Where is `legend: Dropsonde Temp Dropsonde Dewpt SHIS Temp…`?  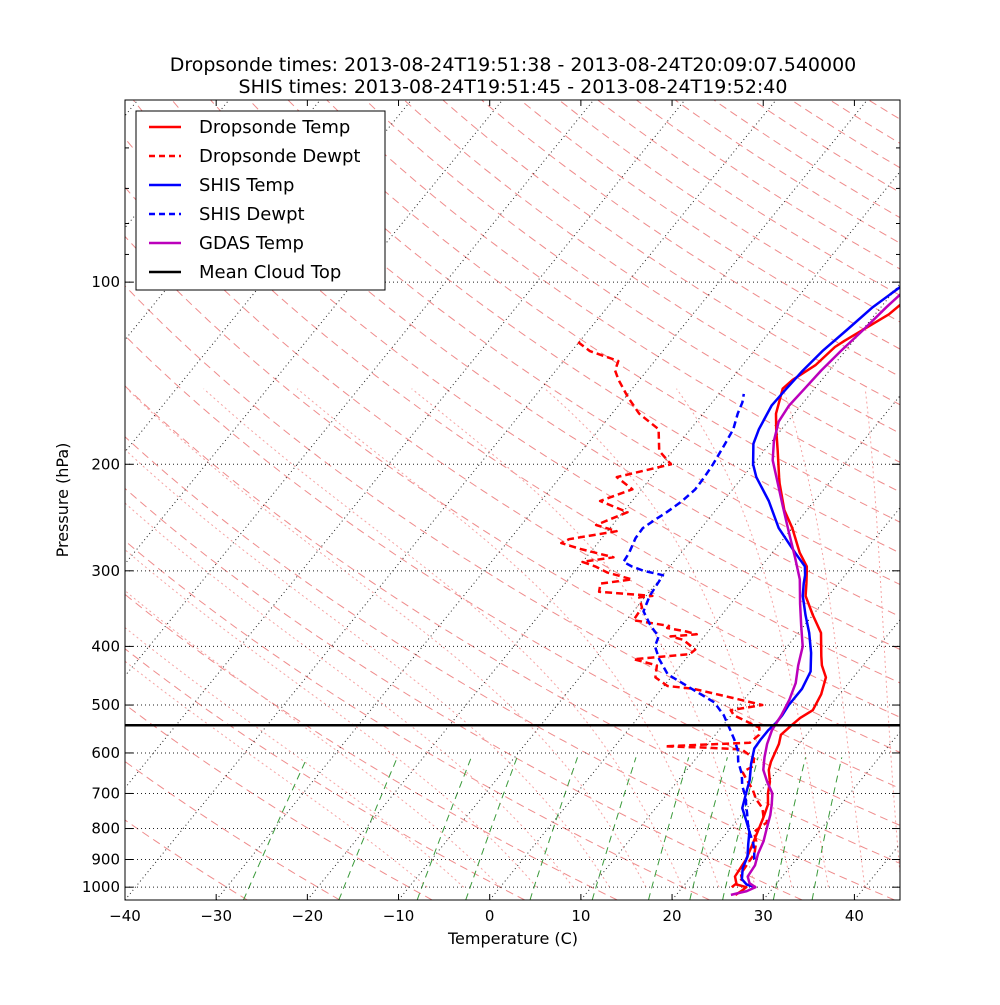 legend: Dropsonde Temp Dropsonde Dewpt SHIS Temp… is located at coordinates (260, 200).